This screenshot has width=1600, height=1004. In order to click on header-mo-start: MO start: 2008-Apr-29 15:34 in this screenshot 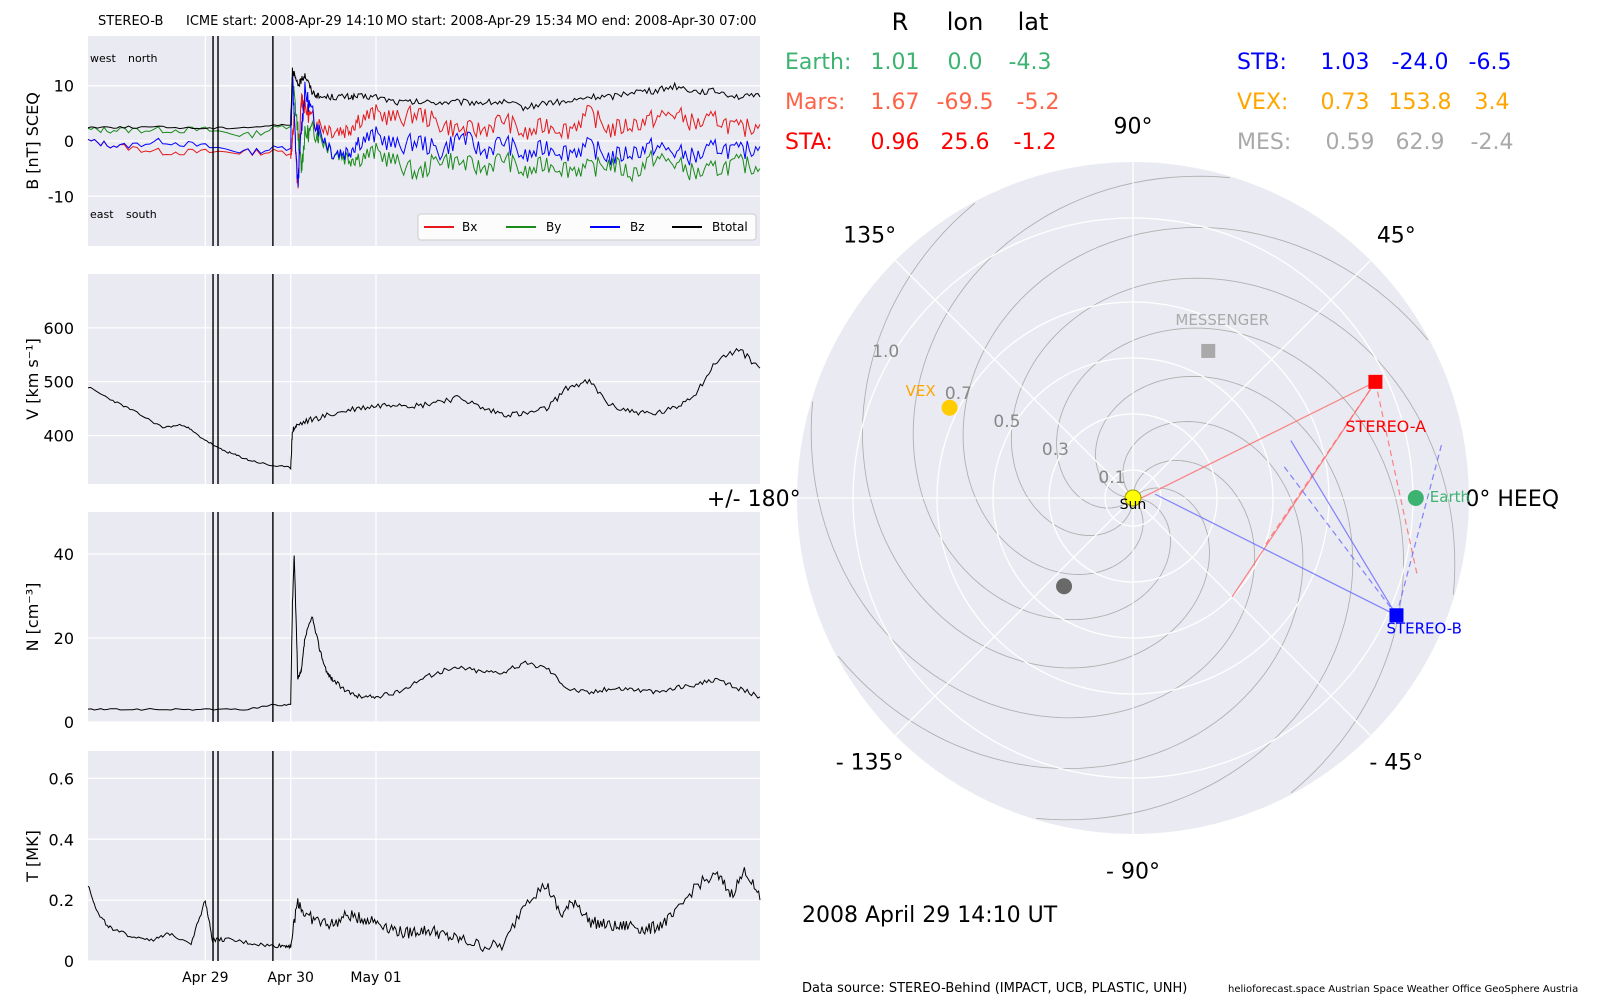, I will do `click(479, 21)`.